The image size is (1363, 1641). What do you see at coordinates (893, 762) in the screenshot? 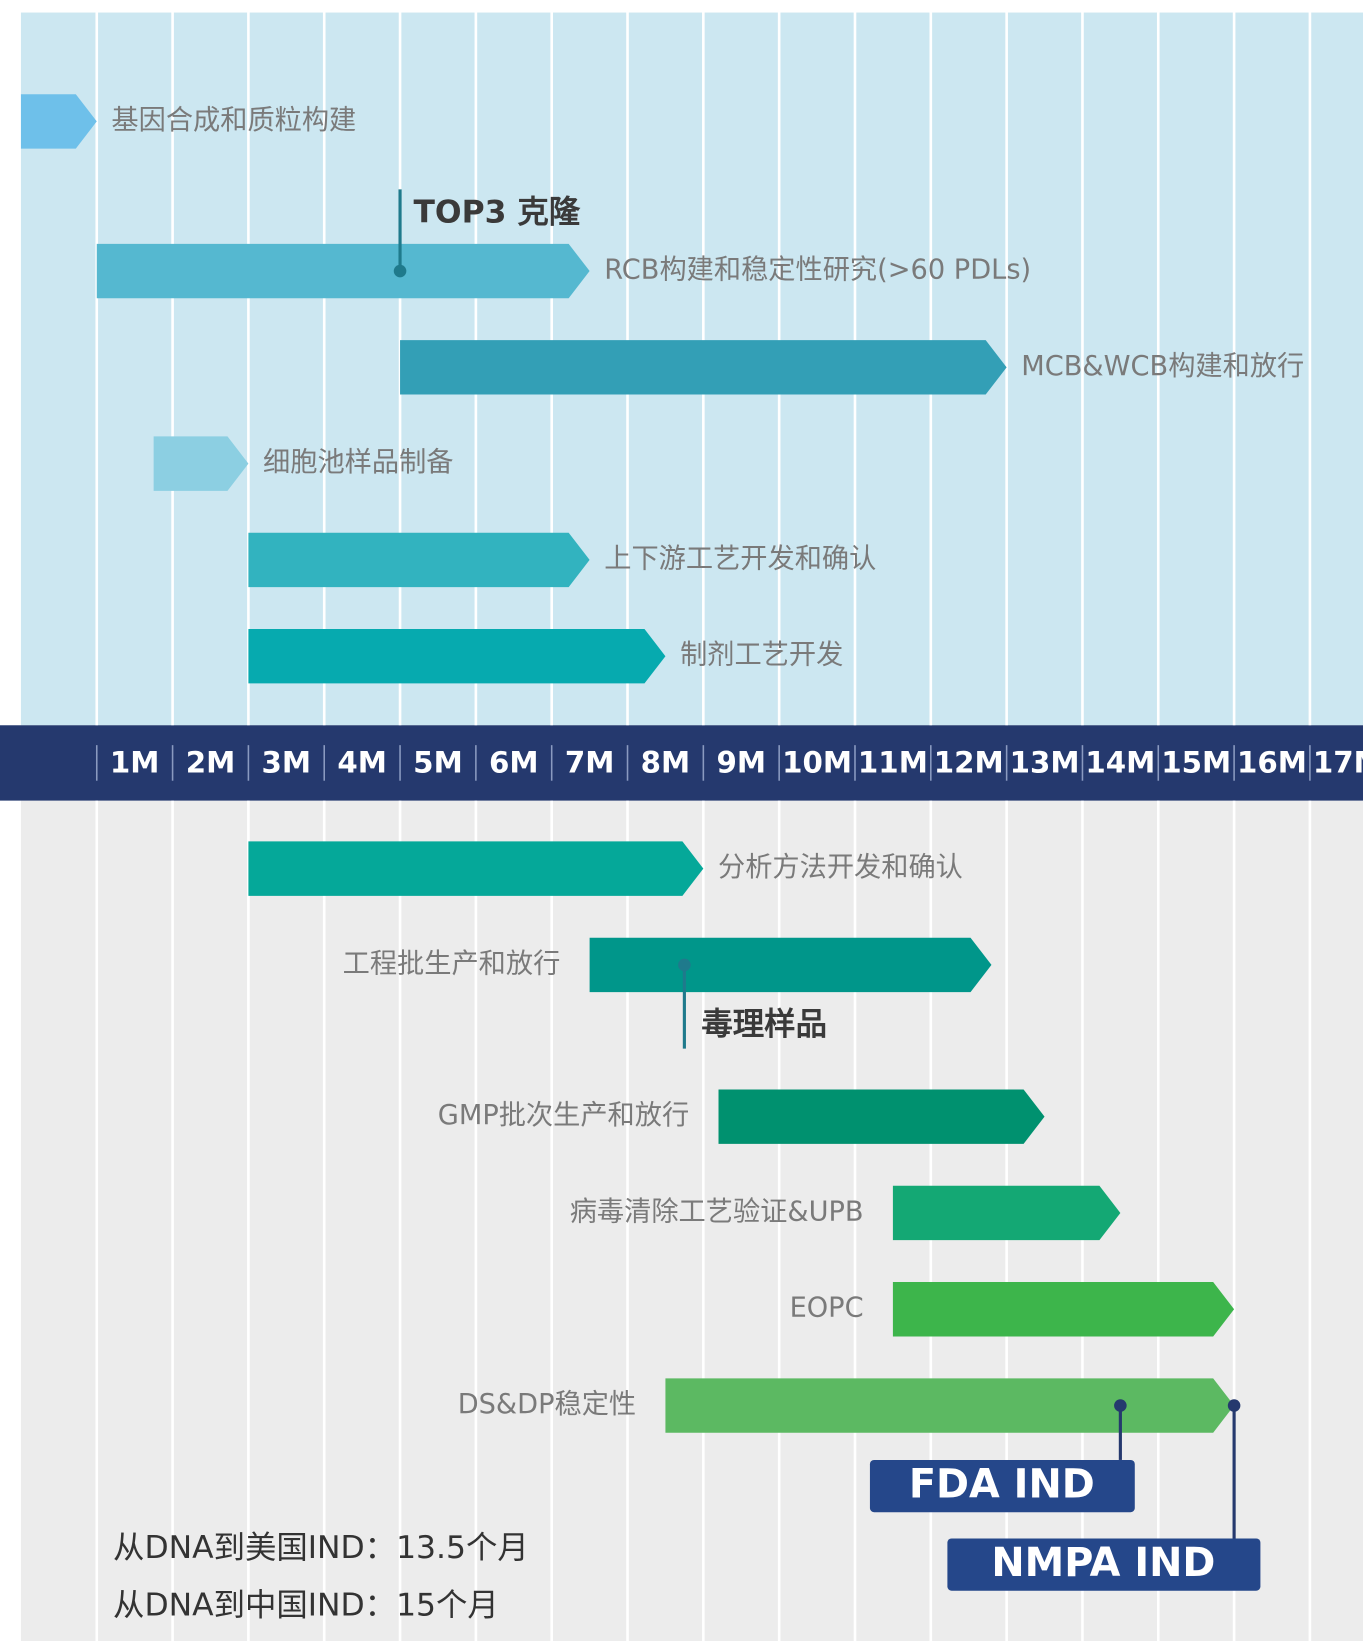
I see `x-tick-label: 11M` at bounding box center [893, 762].